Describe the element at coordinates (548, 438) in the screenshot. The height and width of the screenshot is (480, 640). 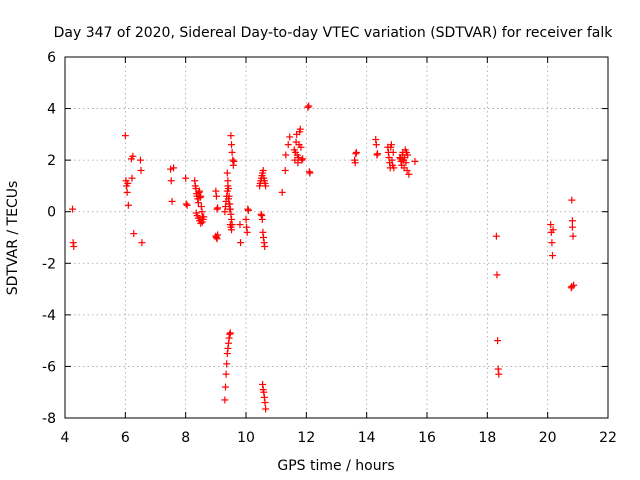
I see `x-tick-label: 20` at that location.